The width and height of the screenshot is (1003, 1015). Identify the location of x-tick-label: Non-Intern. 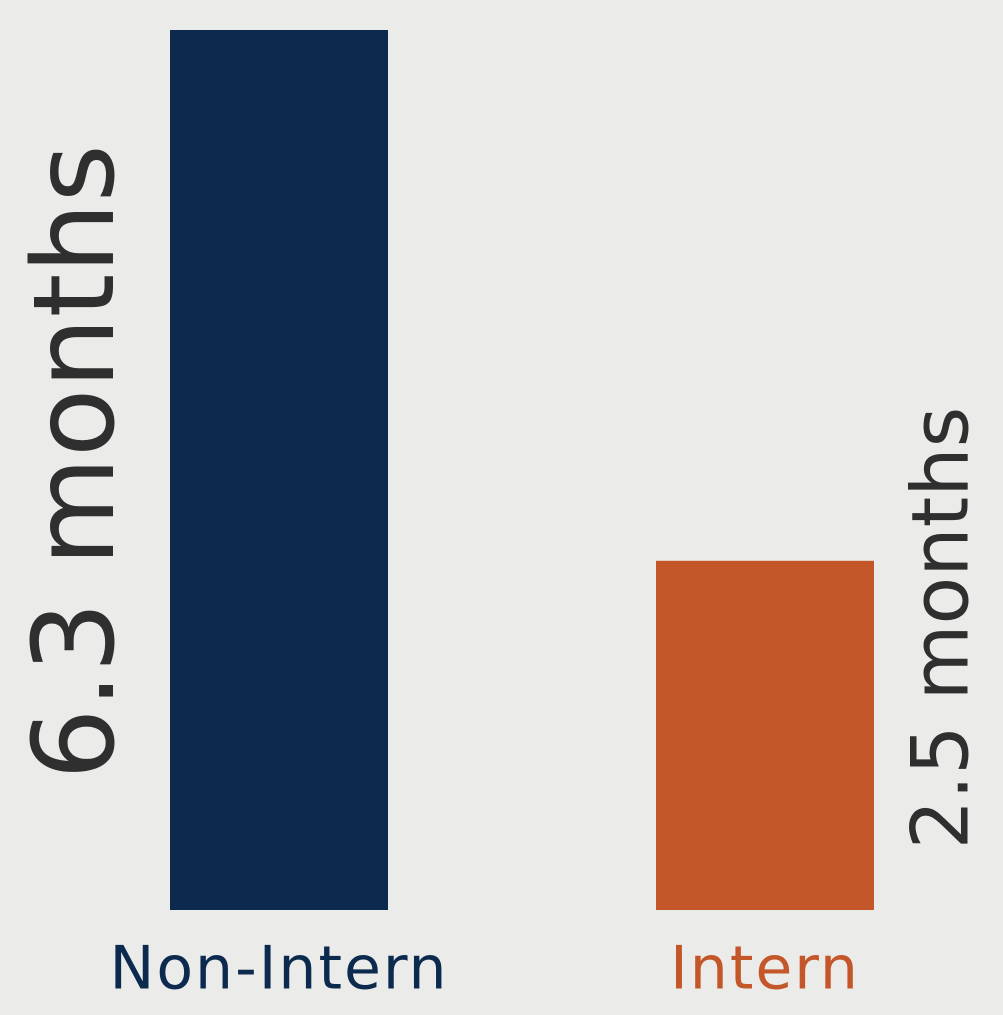
(278, 969).